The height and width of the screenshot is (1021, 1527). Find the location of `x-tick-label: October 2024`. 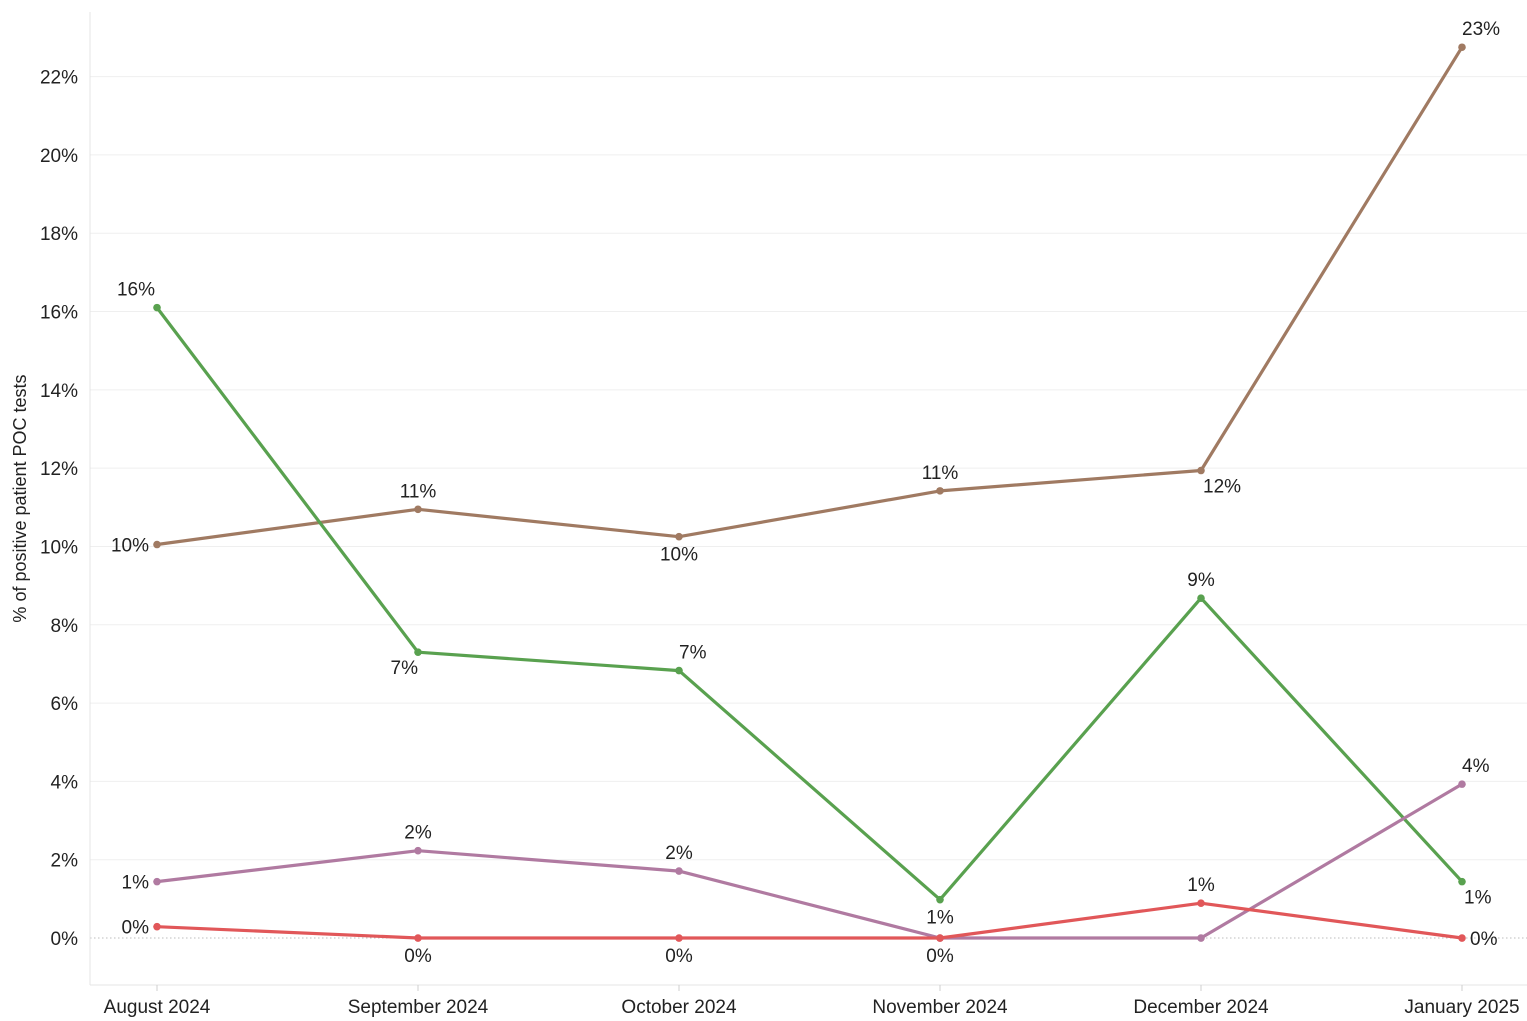

x-tick-label: October 2024 is located at coordinates (679, 1007).